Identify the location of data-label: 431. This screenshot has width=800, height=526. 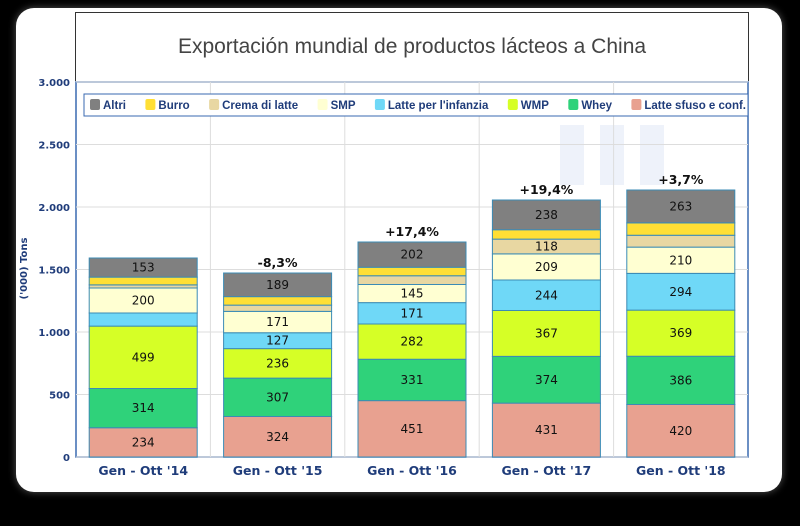
(546, 430).